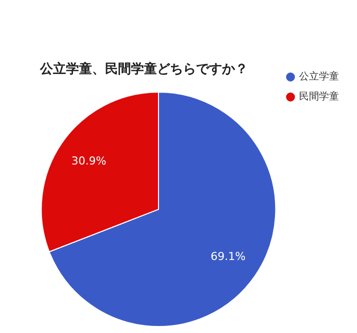  I want to click on legend-label: 公立学童, so click(319, 76).